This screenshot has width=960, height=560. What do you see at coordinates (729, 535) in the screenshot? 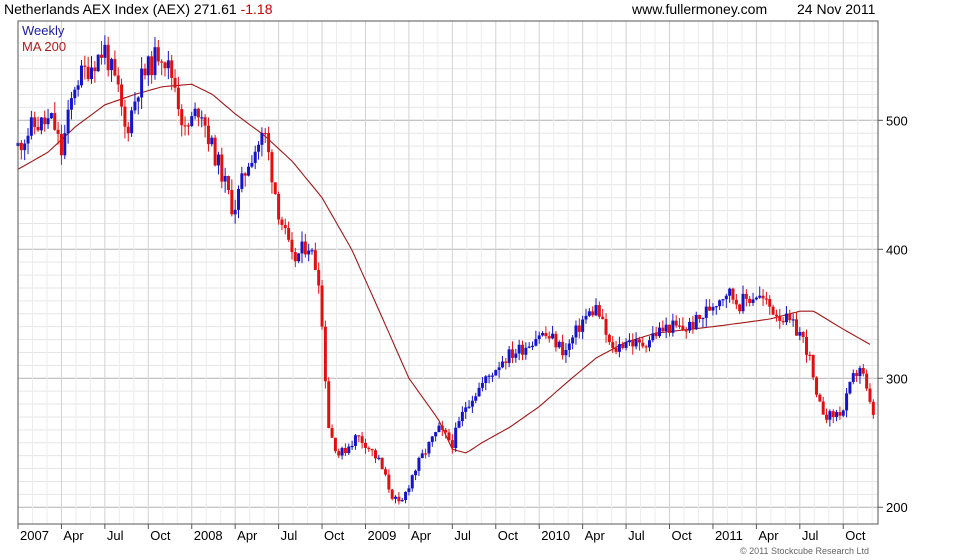
I see `x-tick-label: 2011` at bounding box center [729, 535].